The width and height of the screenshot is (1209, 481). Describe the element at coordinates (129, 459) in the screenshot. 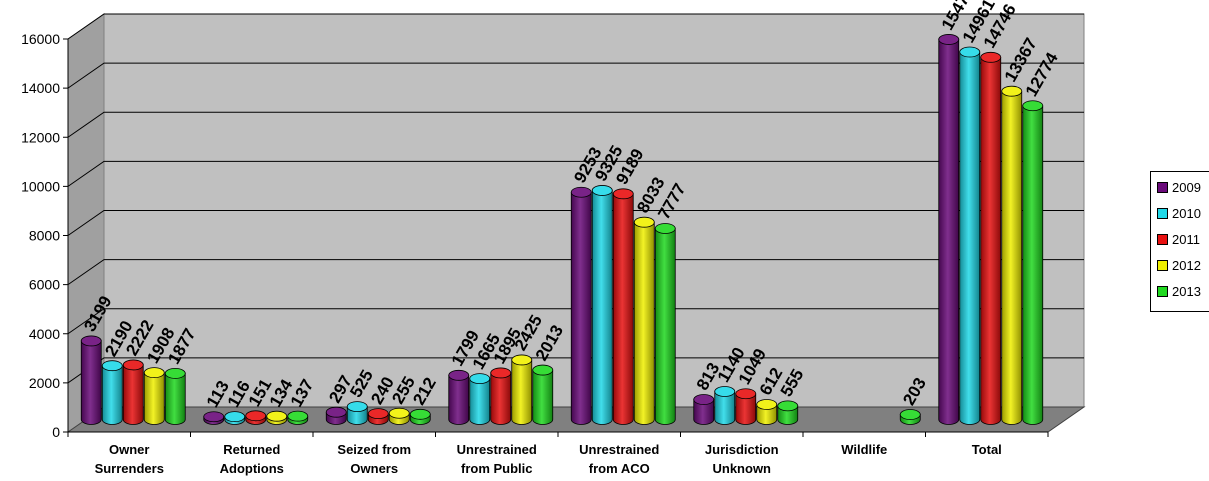

I see `x-tick-label: Owner Surrenders` at that location.